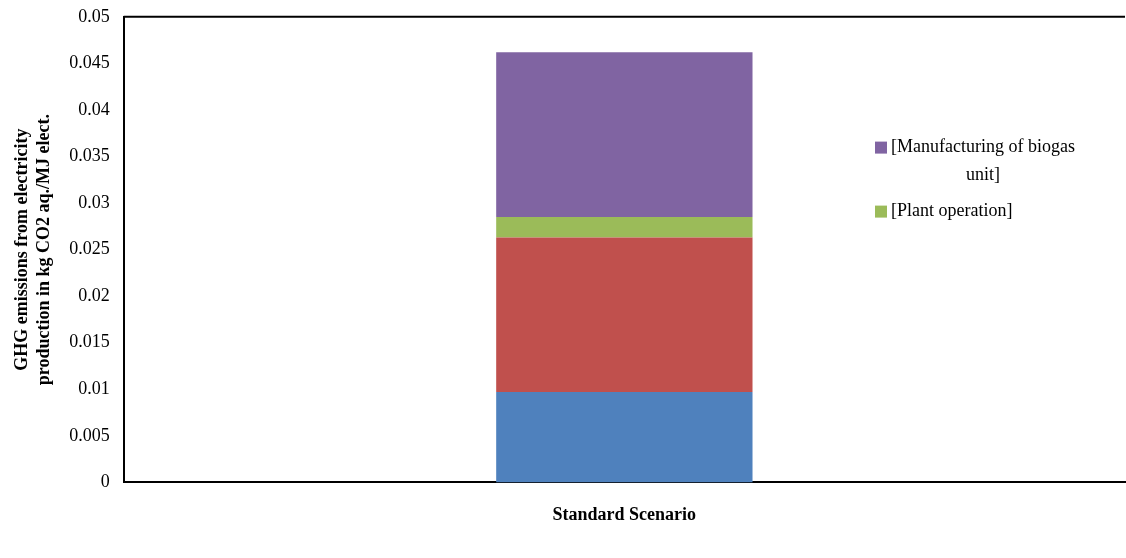 The width and height of the screenshot is (1126, 558). What do you see at coordinates (94, 15) in the screenshot?
I see `y-tick-label: 0.05` at bounding box center [94, 15].